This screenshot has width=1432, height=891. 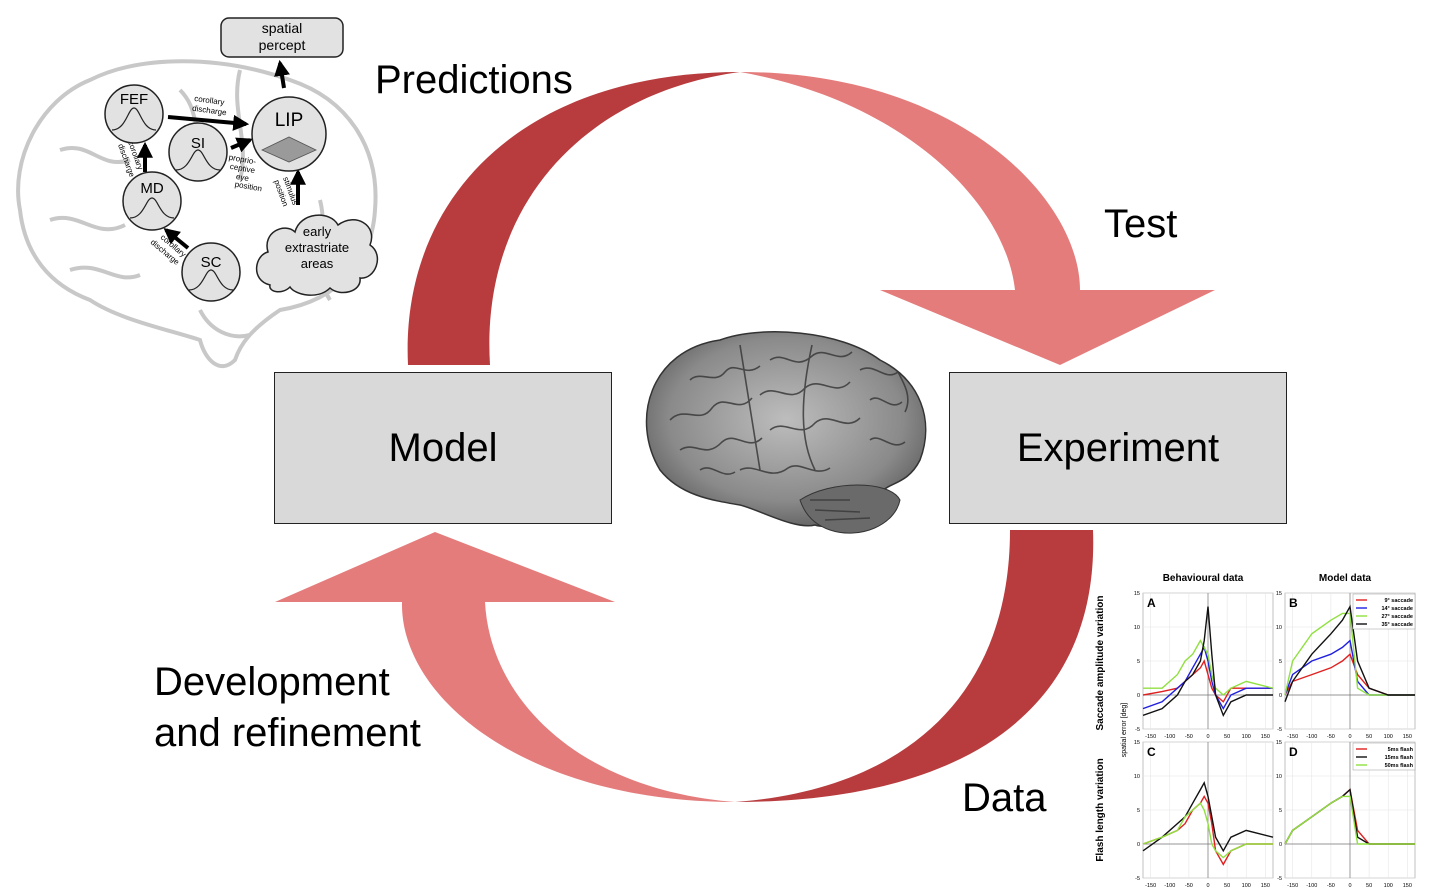 I want to click on y-axis-label: spatial error [deg], so click(x=1124, y=730).